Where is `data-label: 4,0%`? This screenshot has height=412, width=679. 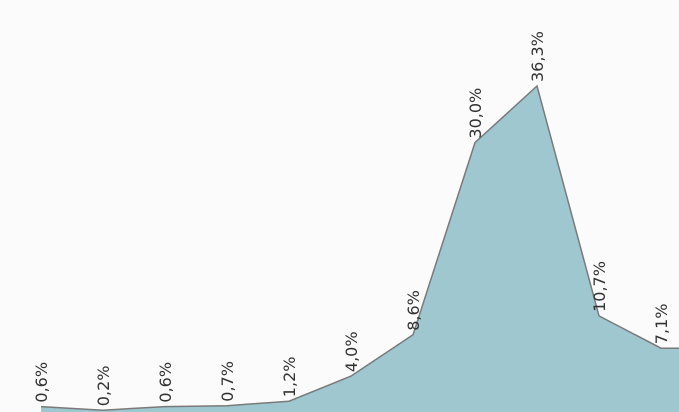 data-label: 4,0% is located at coordinates (351, 351).